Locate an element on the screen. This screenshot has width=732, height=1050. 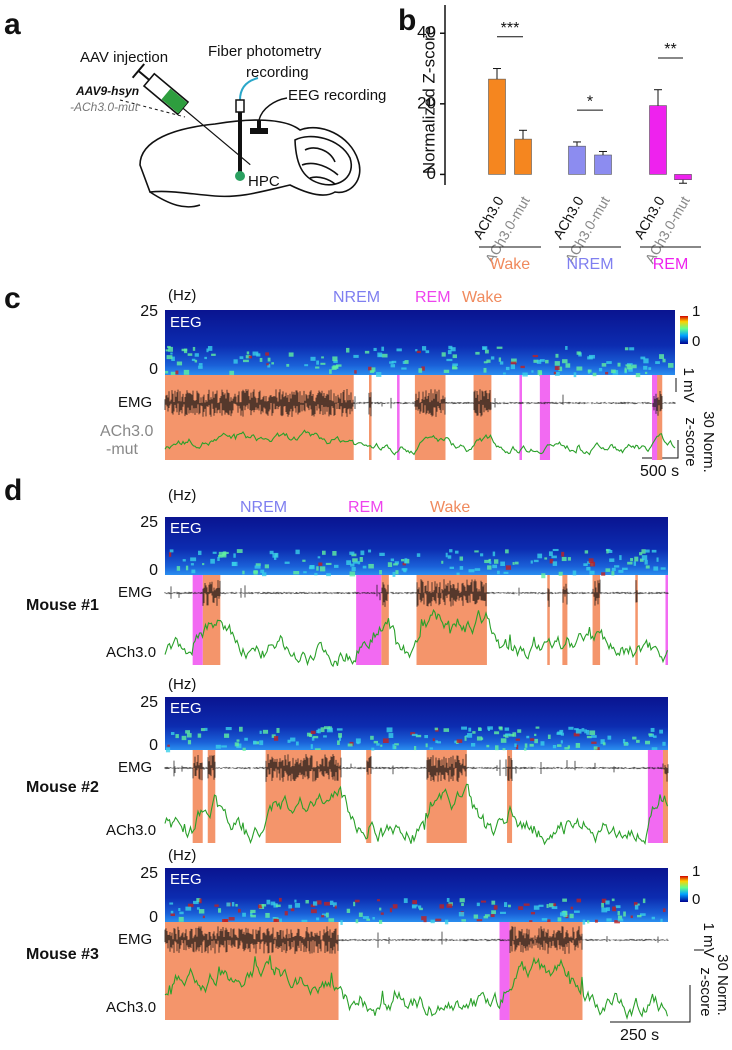
spectrogram is located at coordinates (416, 723).